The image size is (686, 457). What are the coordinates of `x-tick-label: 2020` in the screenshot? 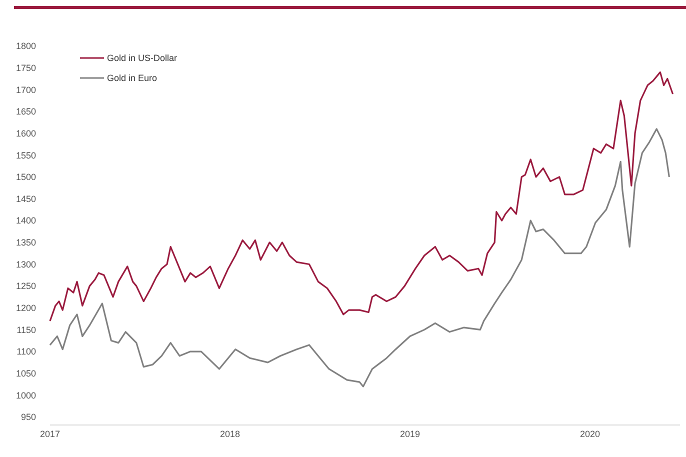 It's located at (590, 434).